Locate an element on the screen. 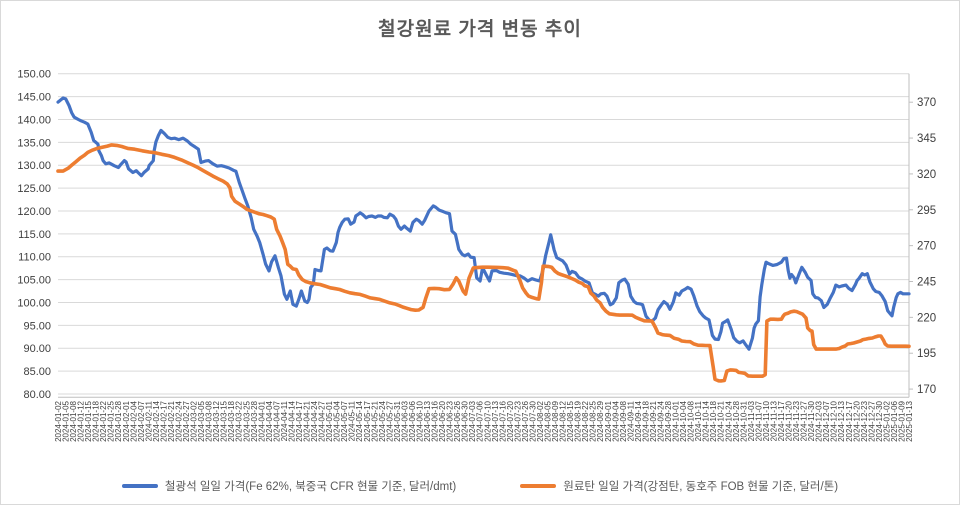 The width and height of the screenshot is (960, 505). x-axis-date-label: 2024-04-01 is located at coordinates (261, 420).